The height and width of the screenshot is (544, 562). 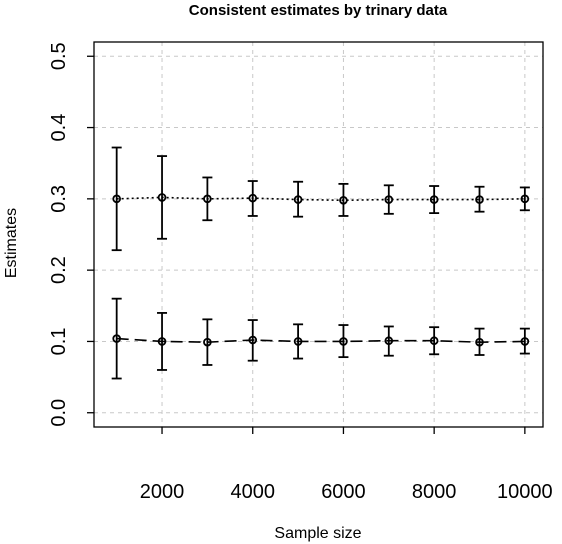 What do you see at coordinates (434, 492) in the screenshot?
I see `x-tick-label: 8000` at bounding box center [434, 492].